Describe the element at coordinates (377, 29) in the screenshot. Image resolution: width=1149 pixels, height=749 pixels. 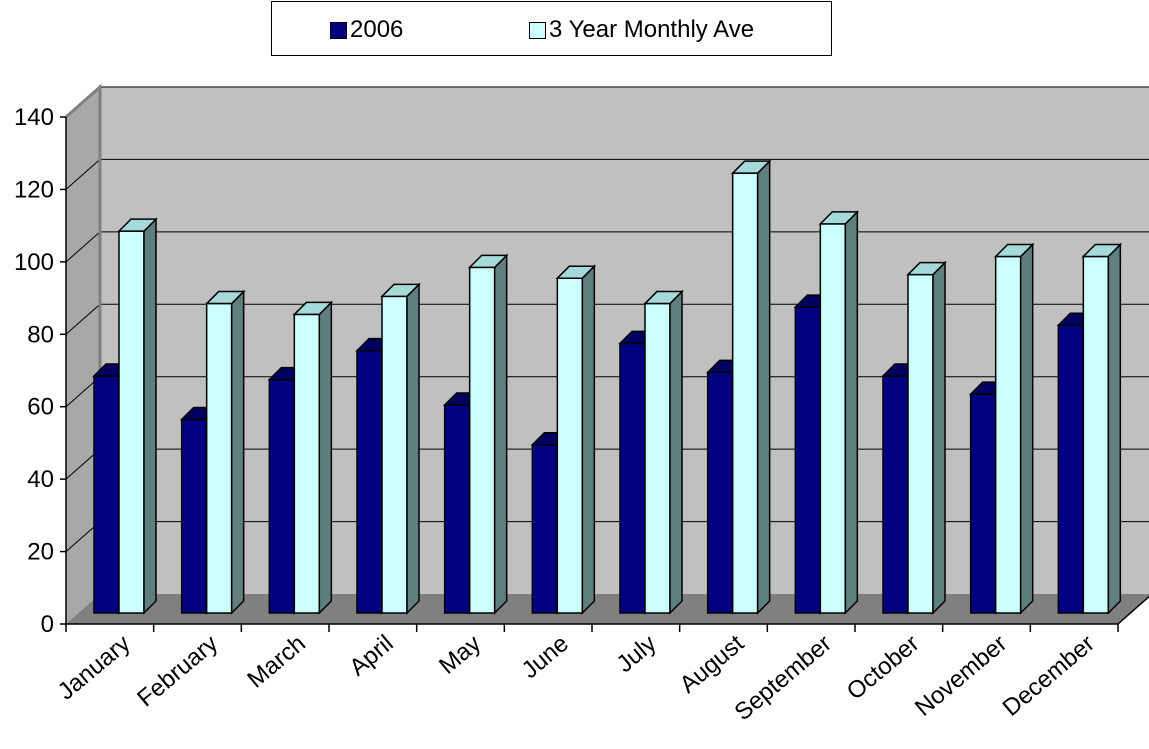
I see `legend-label-2006: 2006` at that location.